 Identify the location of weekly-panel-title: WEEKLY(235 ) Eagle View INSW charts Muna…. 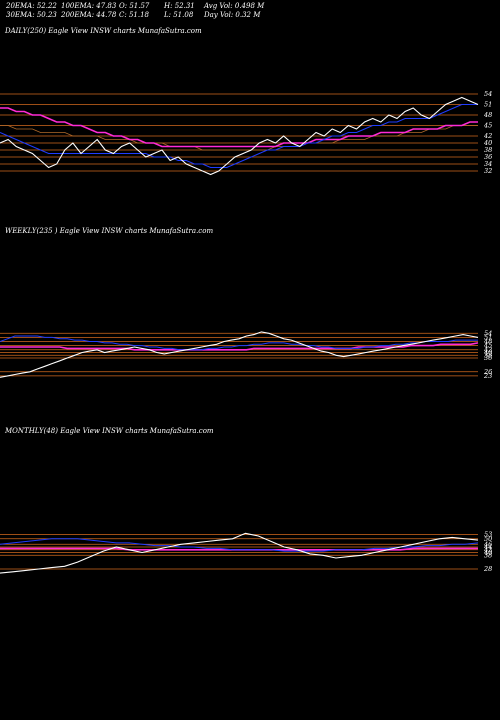
(109, 231).